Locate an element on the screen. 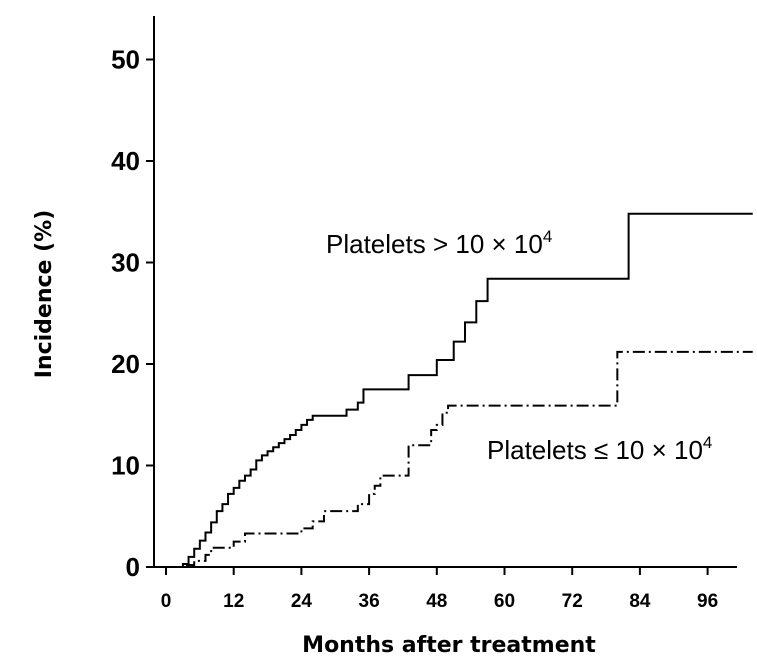 This screenshot has height=660, width=757. x-axis-title: Months after treatment is located at coordinates (449, 645).